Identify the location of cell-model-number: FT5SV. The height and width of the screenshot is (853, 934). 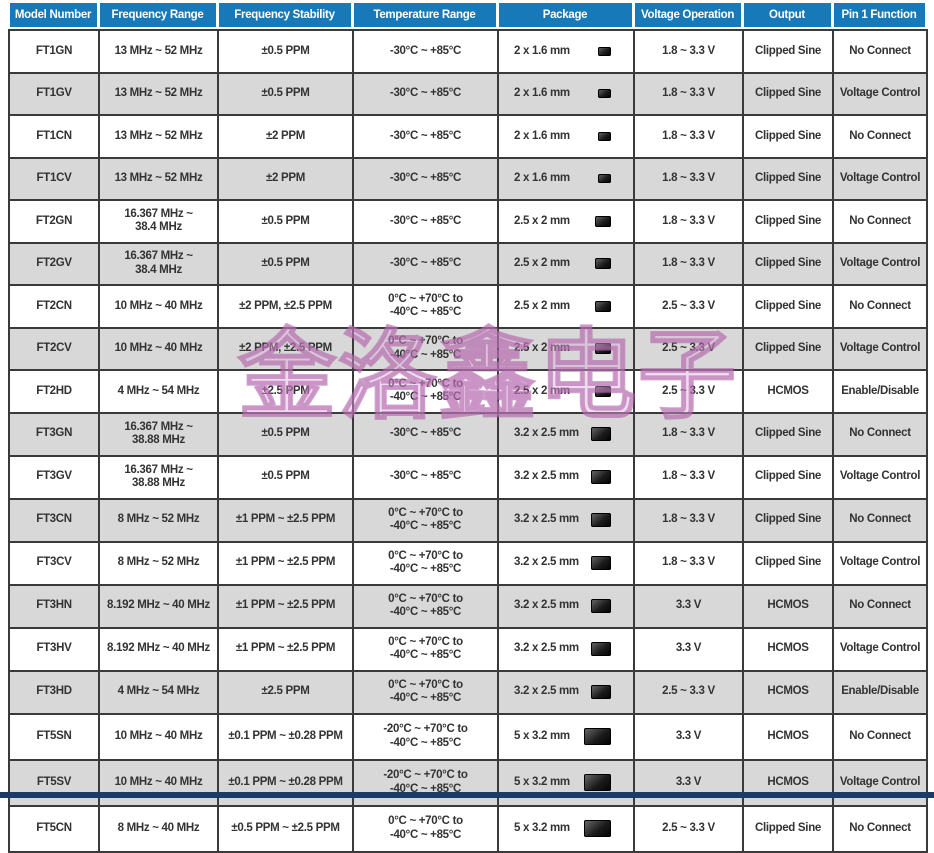
(54, 782).